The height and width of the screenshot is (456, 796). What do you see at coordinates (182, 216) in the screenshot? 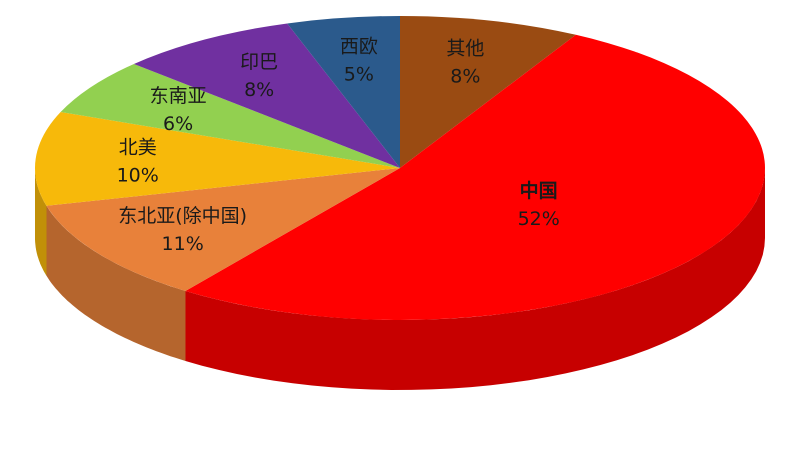
I see `slice-label: 东北亚(除中国)` at bounding box center [182, 216].